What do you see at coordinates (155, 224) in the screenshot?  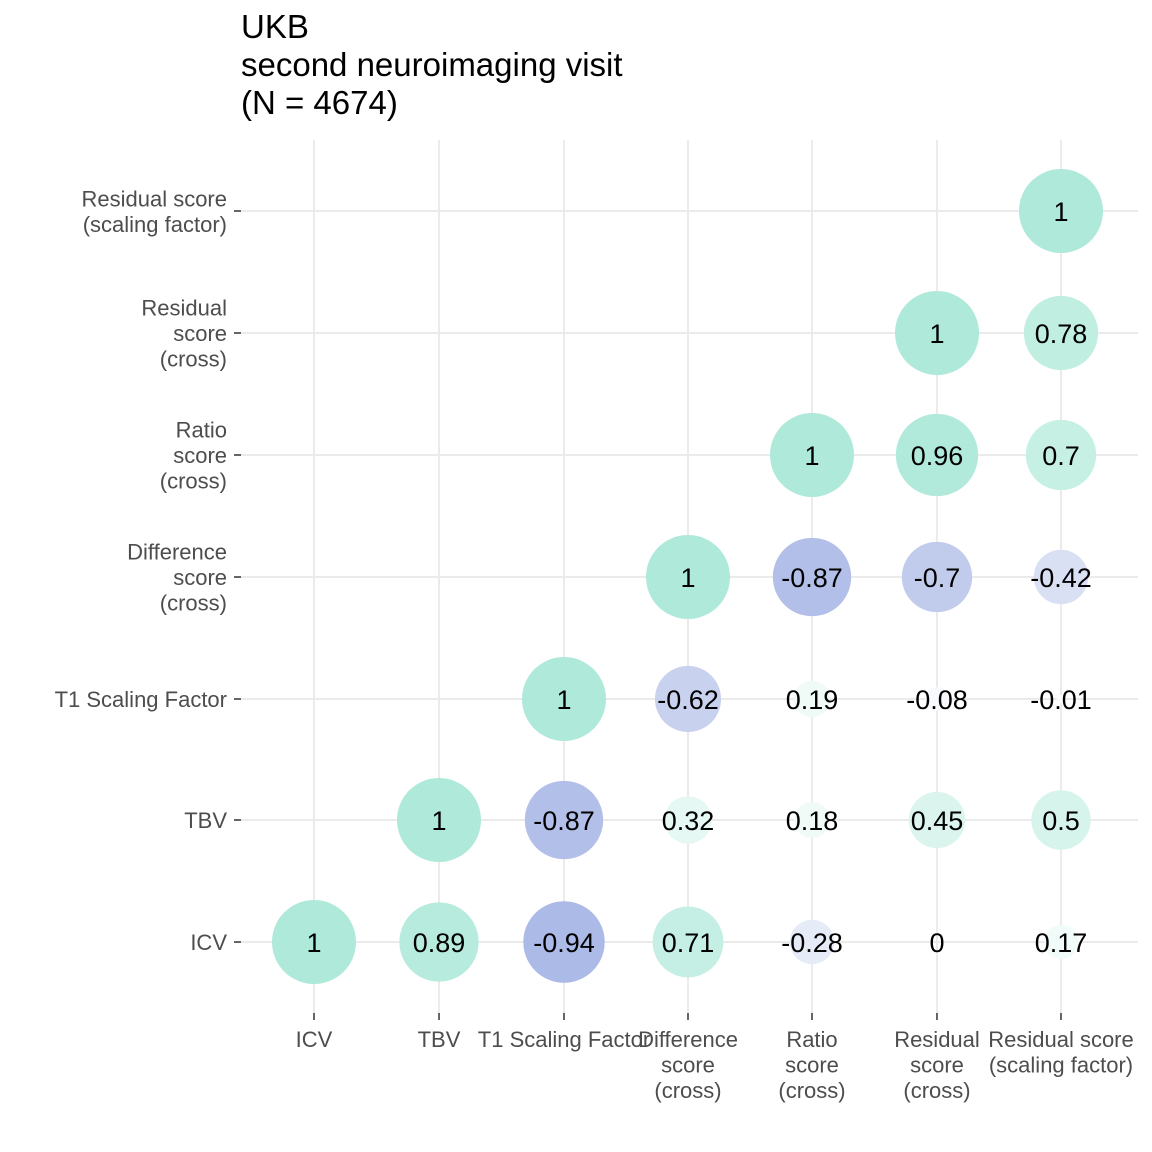 I see `y-tick-label-line: (scaling factor)` at bounding box center [155, 224].